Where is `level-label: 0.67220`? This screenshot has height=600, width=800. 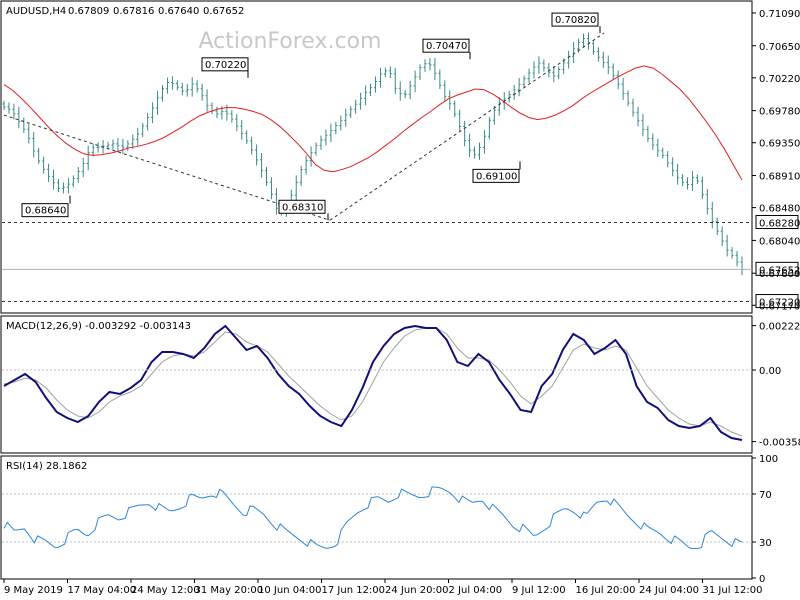
level-label: 0.67220 is located at coordinates (779, 303).